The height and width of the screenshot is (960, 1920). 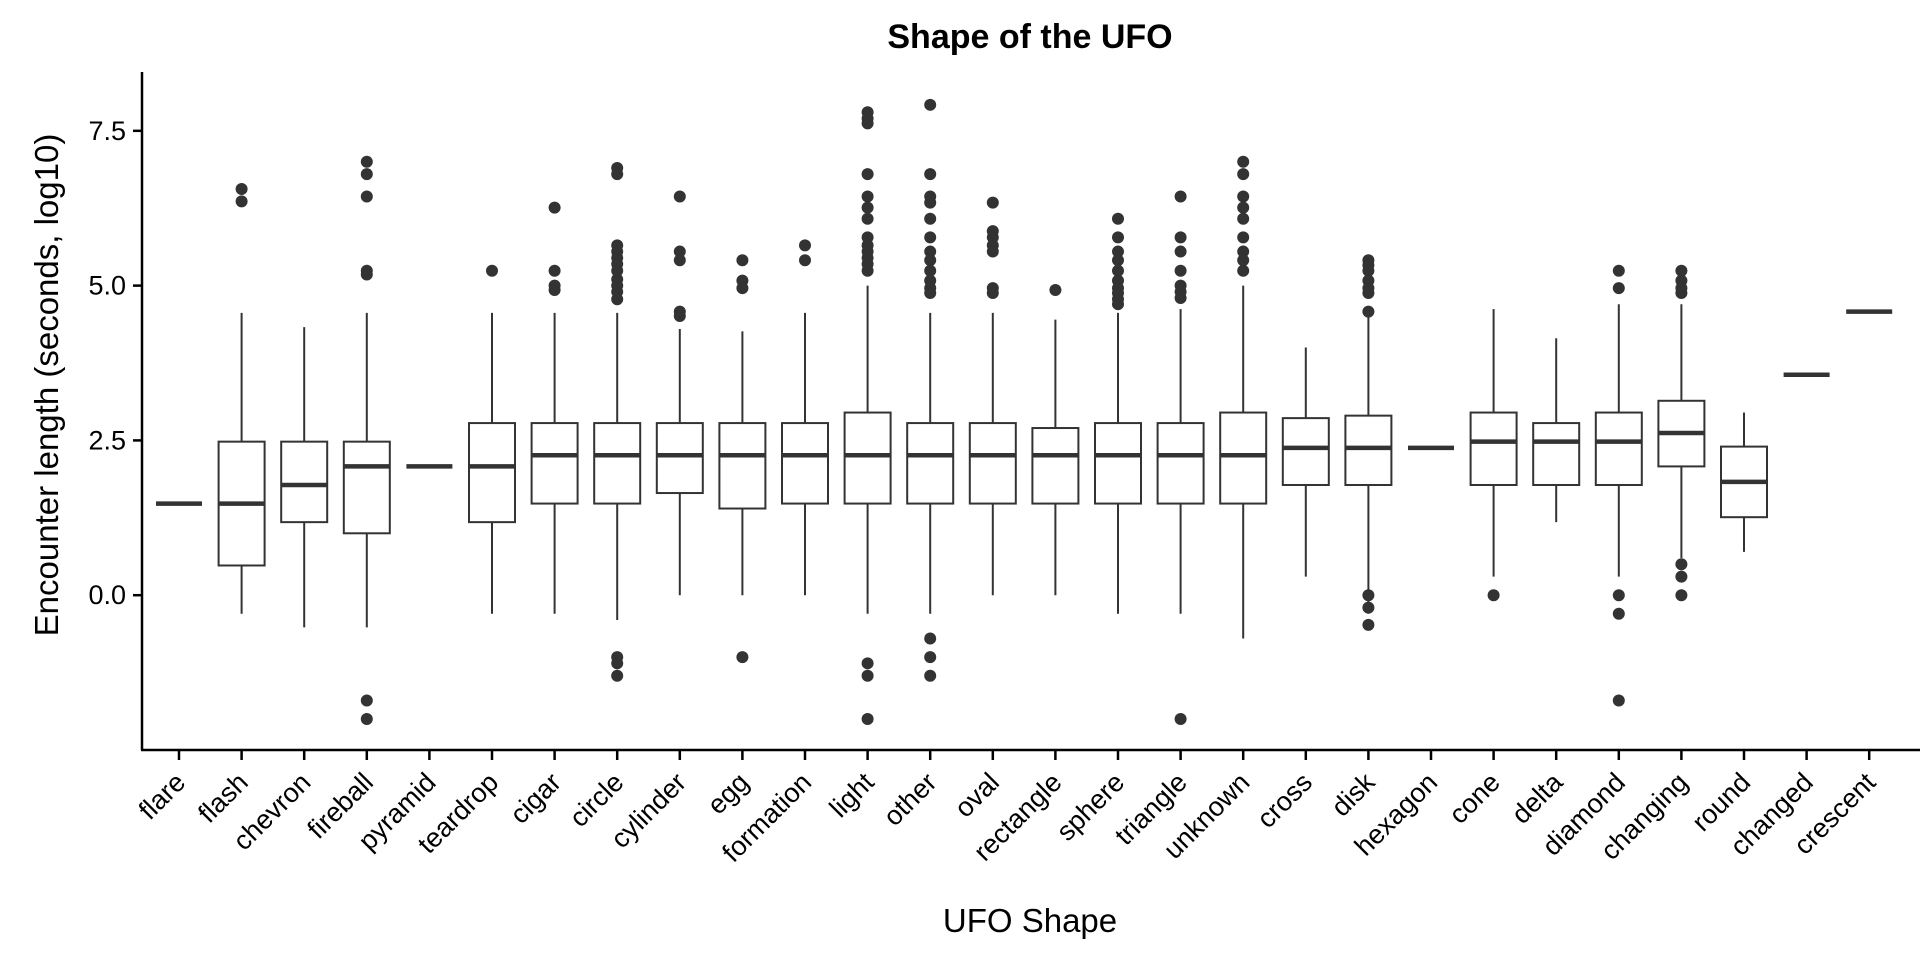 I want to click on y-tick-label: 2.5, so click(x=107, y=440).